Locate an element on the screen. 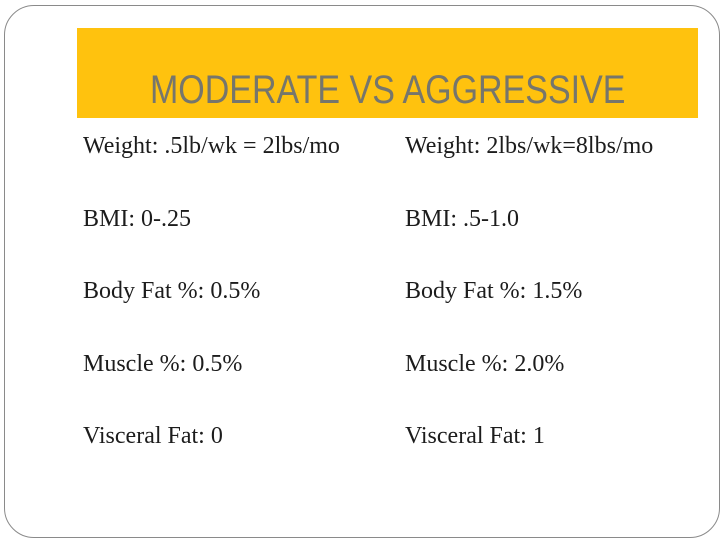 This screenshot has width=728, height=546. moderate-body-fat: Body Fat %: 0.5% is located at coordinates (172, 291).